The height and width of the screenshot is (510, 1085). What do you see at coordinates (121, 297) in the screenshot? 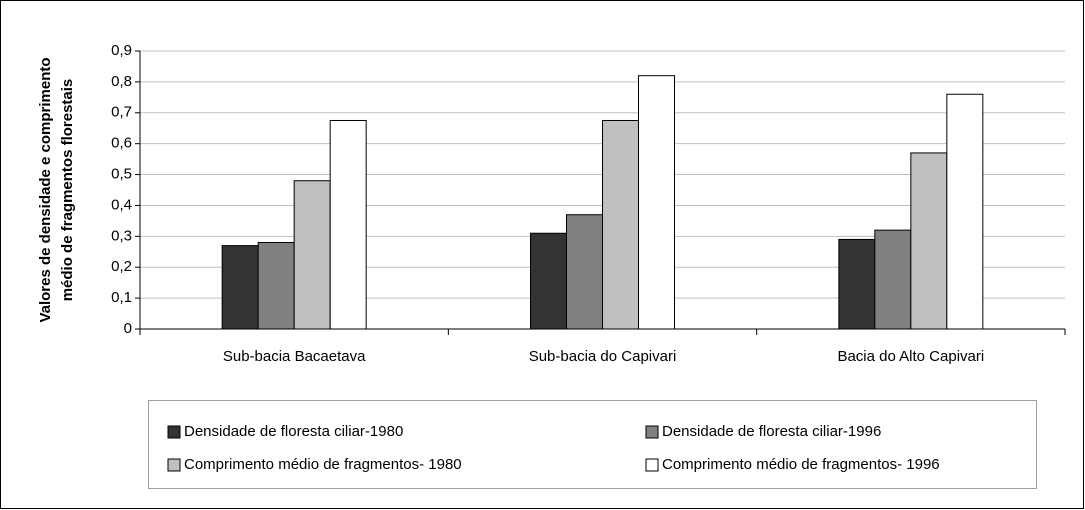
I see `y-tick-label: 0,1` at bounding box center [121, 297].